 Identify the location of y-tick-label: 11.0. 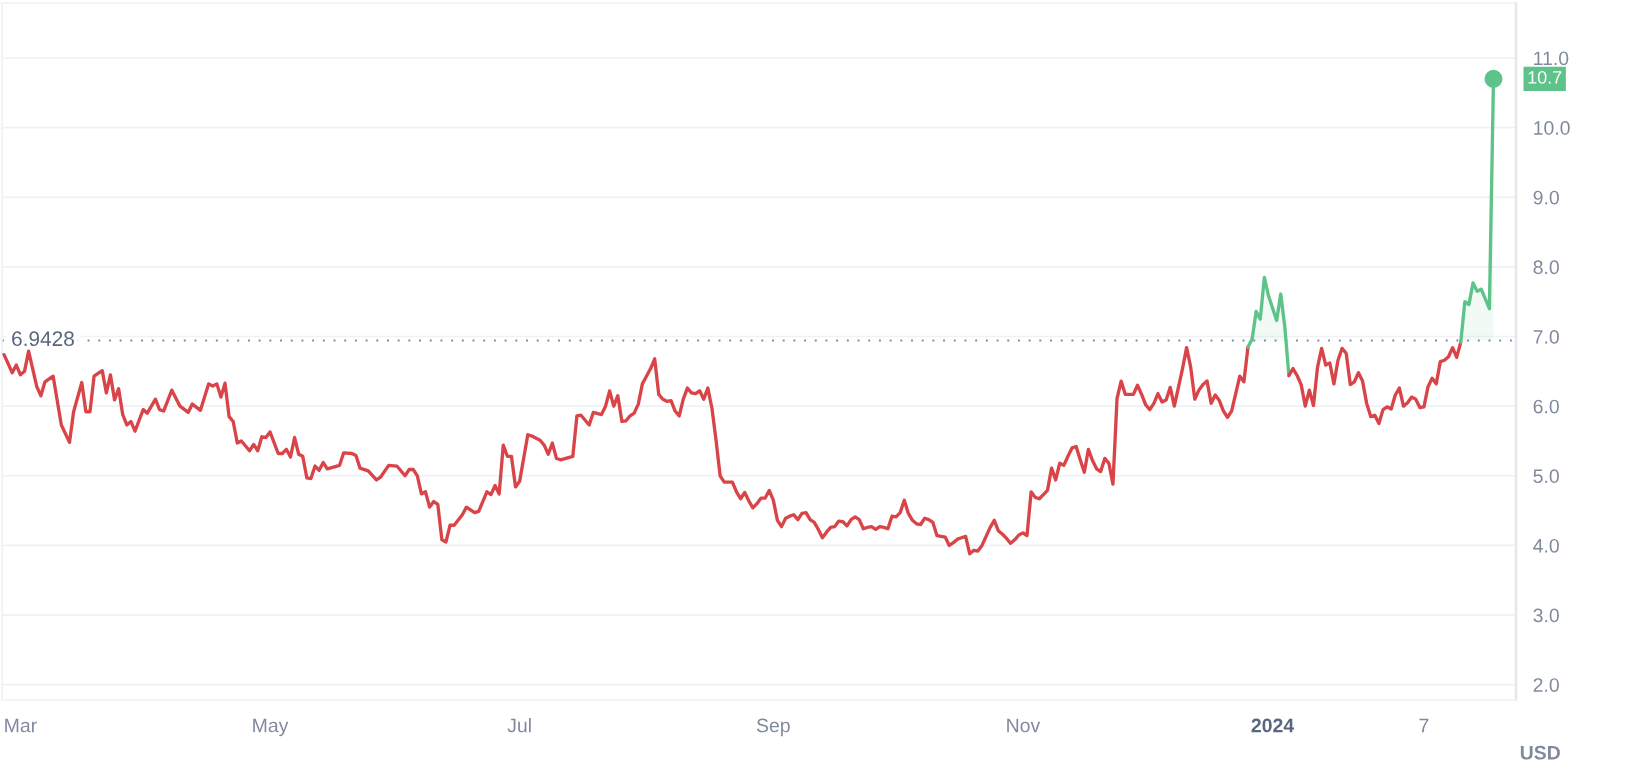
(1551, 58).